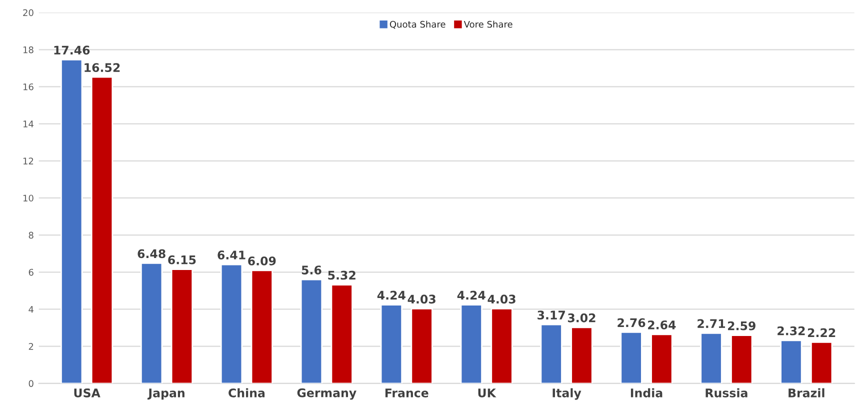 This screenshot has width=863, height=419. What do you see at coordinates (232, 255) in the screenshot?
I see `data-label: 6.41` at bounding box center [232, 255].